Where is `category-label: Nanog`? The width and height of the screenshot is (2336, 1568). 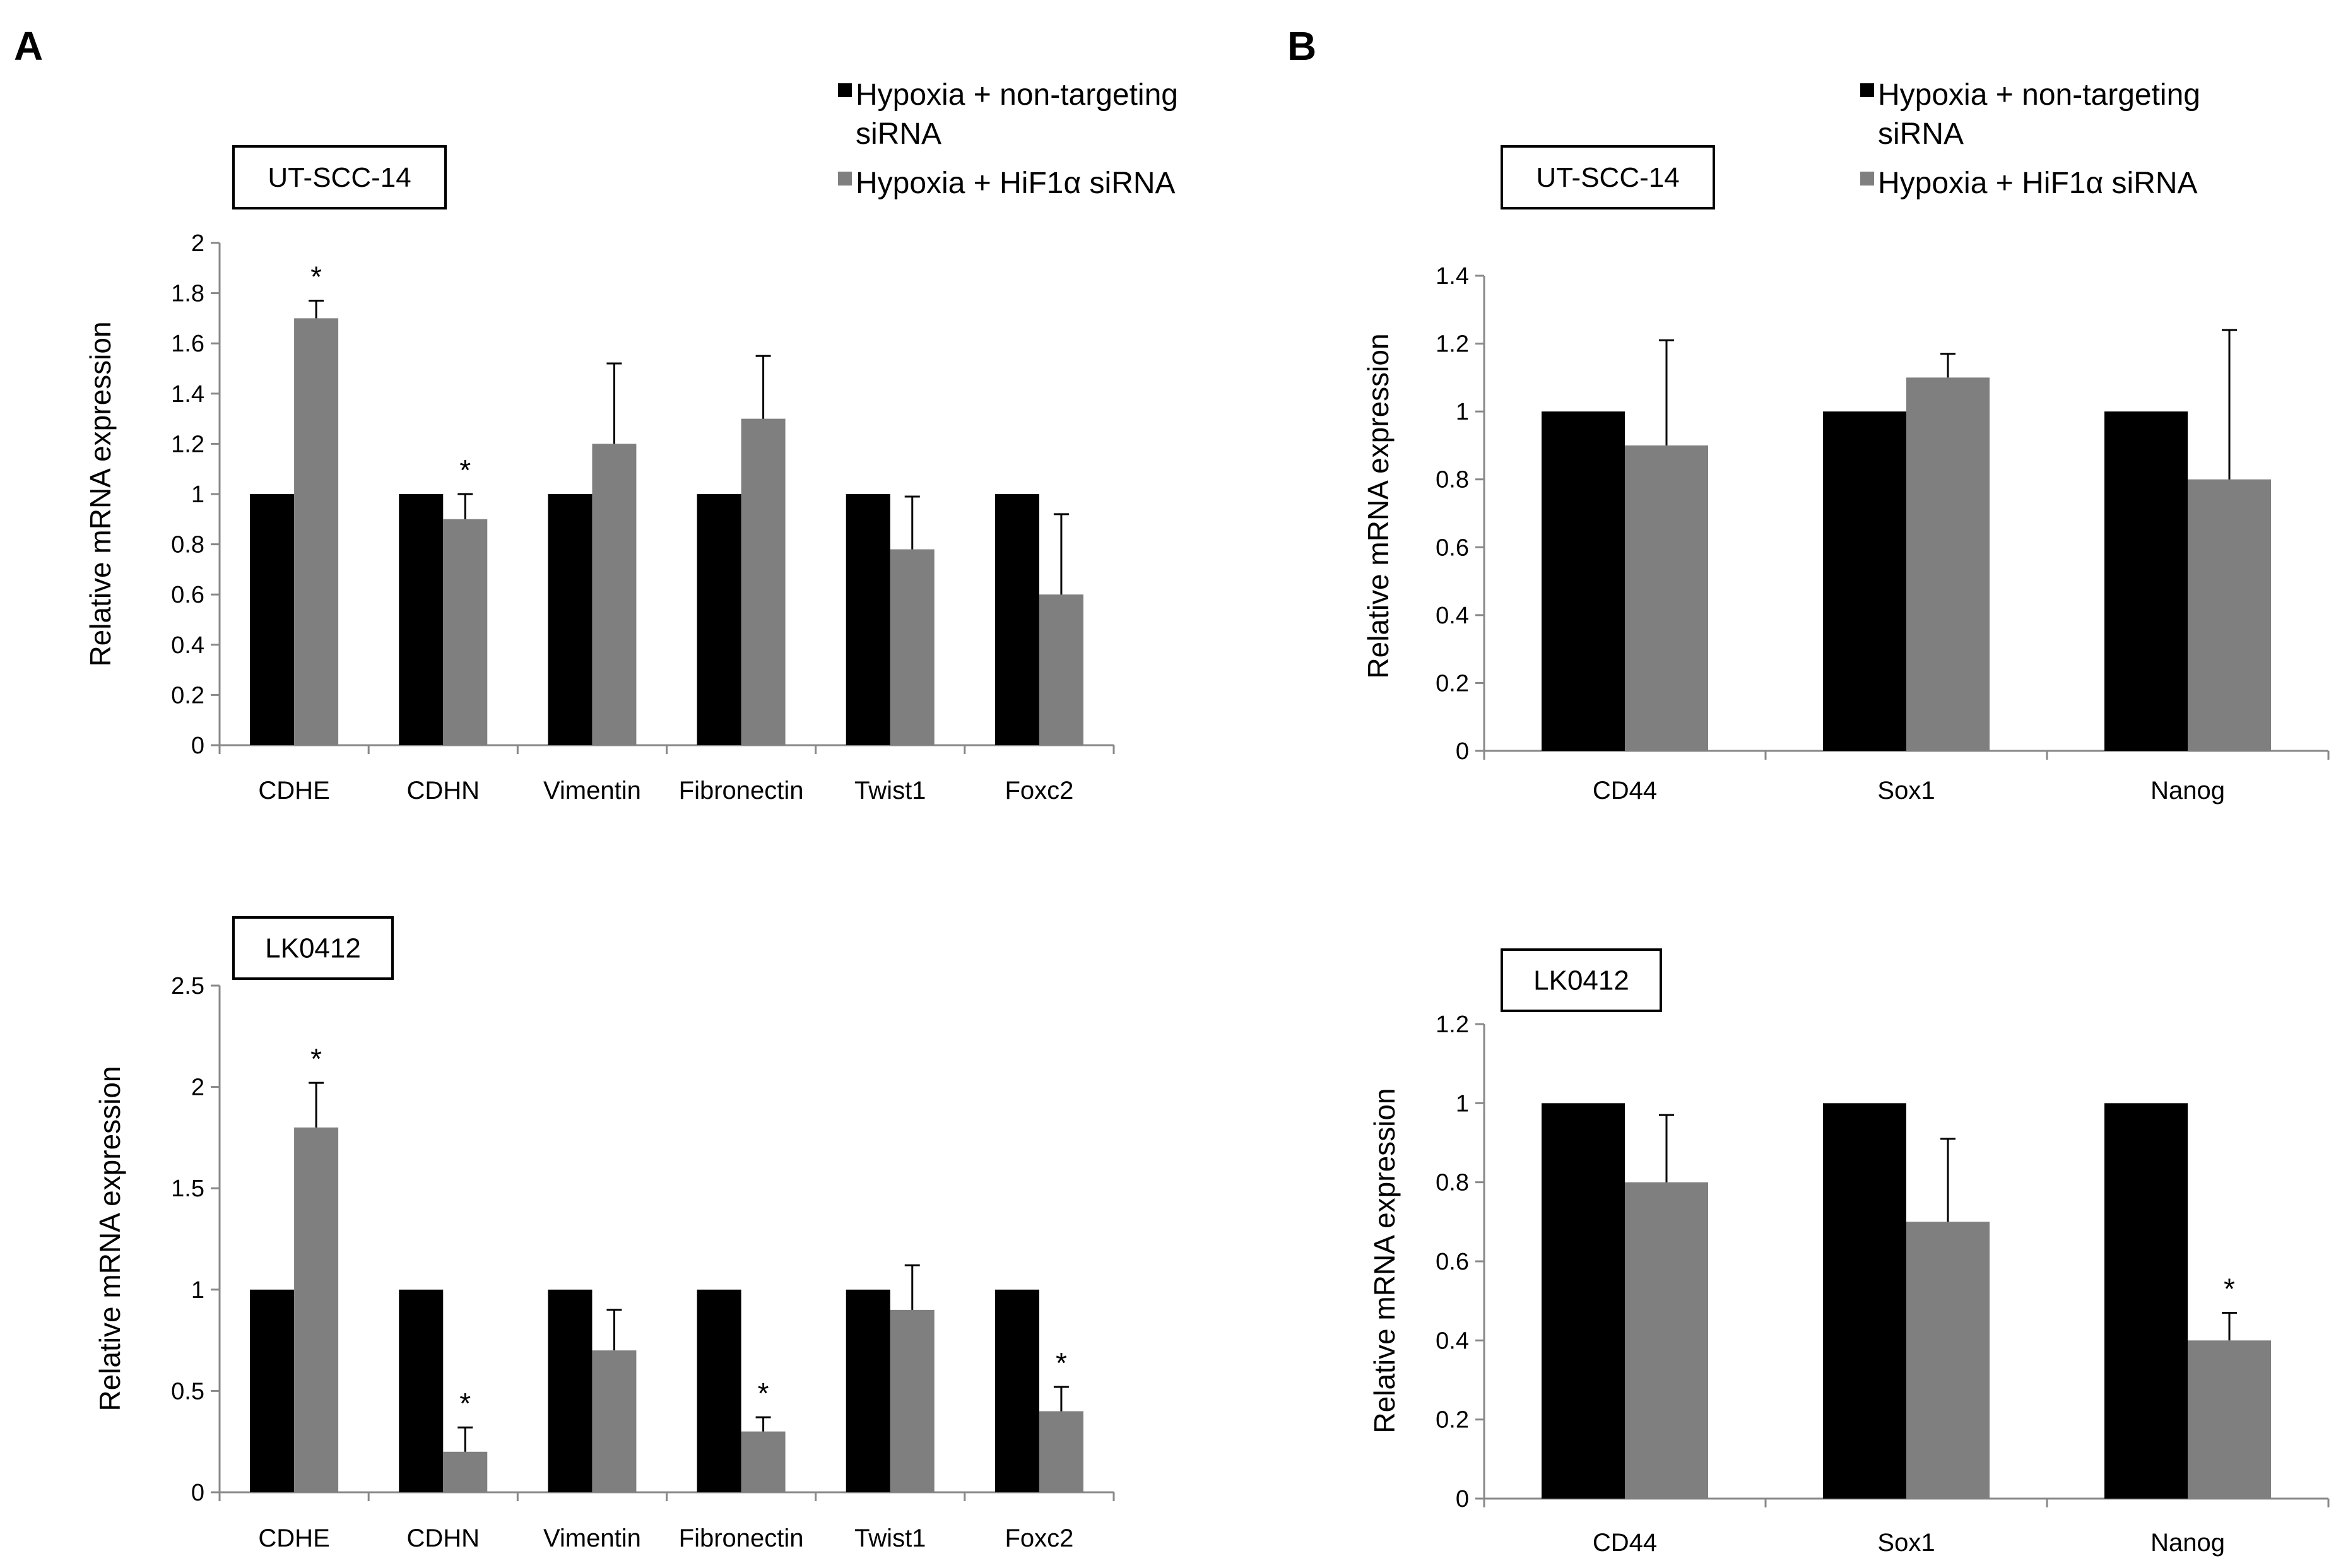 category-label: Nanog is located at coordinates (2187, 791).